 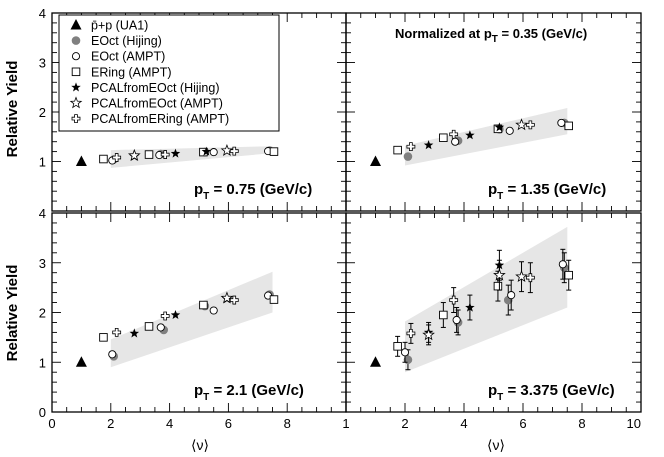 I want to click on x-tick-label: 10, so click(x=634, y=423).